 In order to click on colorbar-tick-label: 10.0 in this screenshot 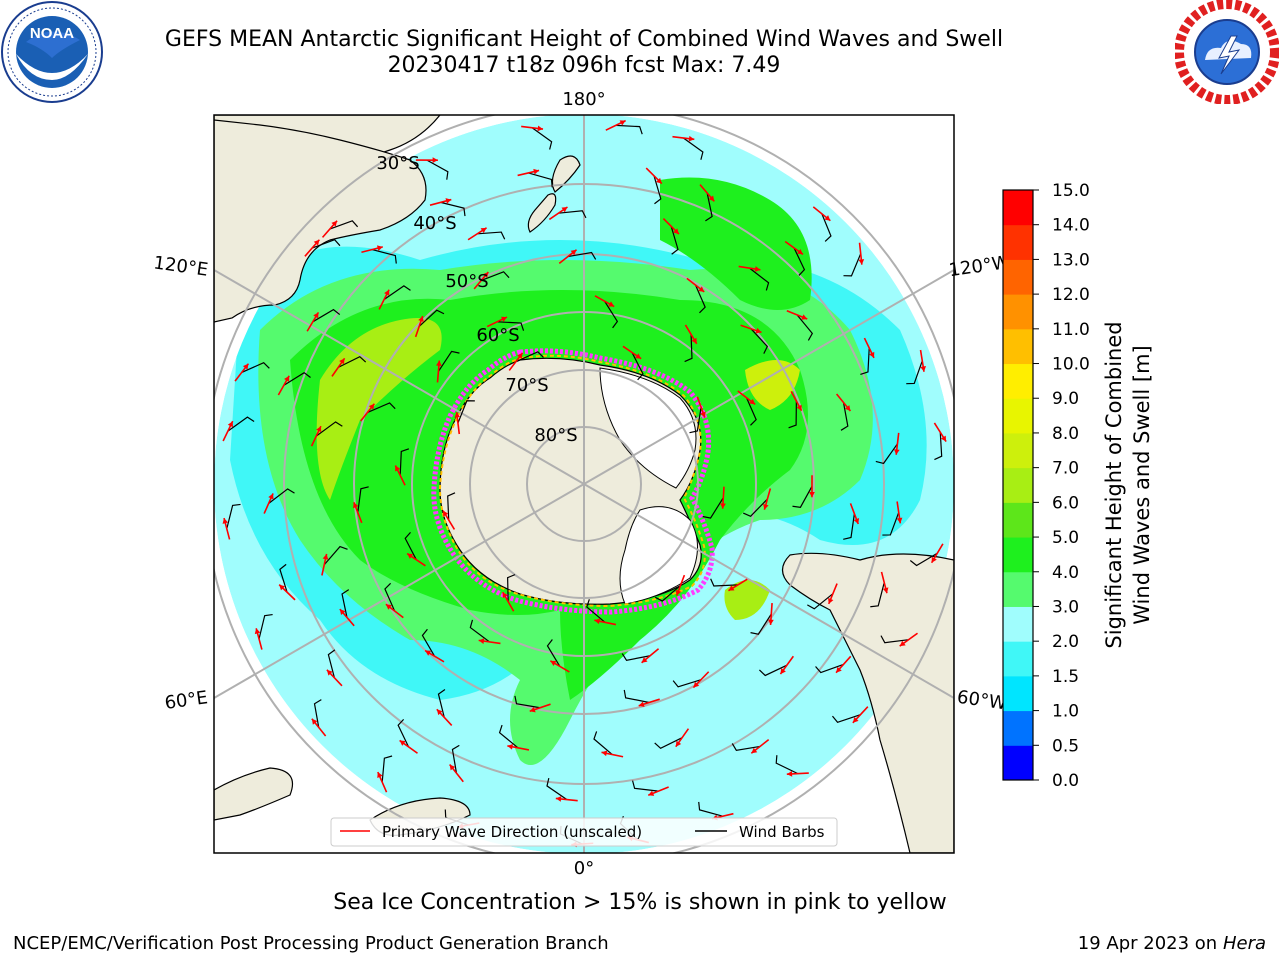, I will do `click(1071, 365)`.